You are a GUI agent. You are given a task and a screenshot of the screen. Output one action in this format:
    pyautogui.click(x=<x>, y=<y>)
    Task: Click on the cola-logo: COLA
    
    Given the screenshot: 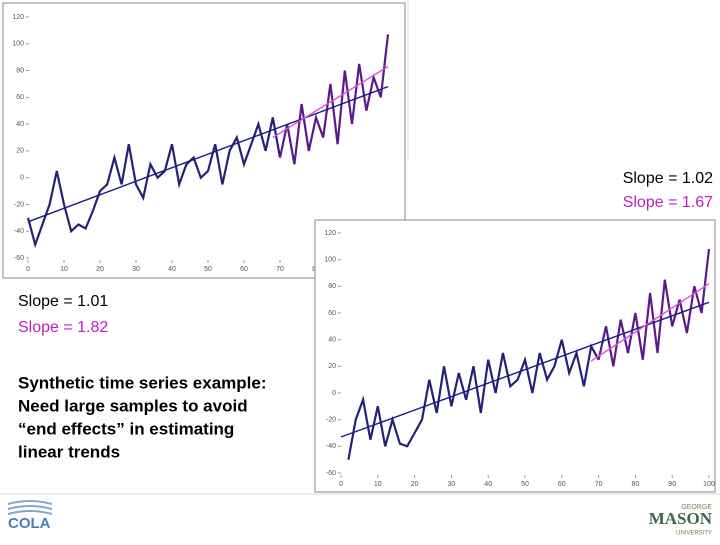 What is the action you would take?
    pyautogui.click(x=30, y=516)
    